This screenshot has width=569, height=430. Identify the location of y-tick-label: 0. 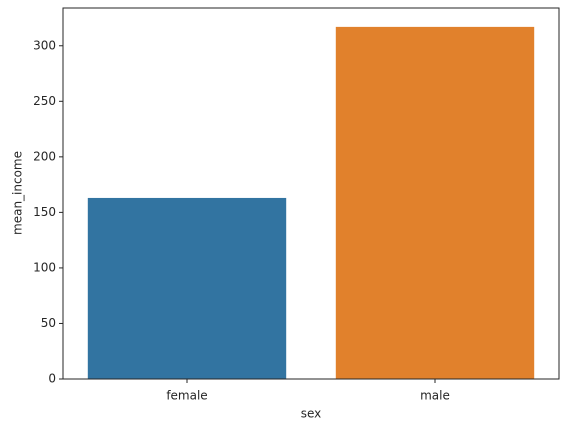
(52, 379).